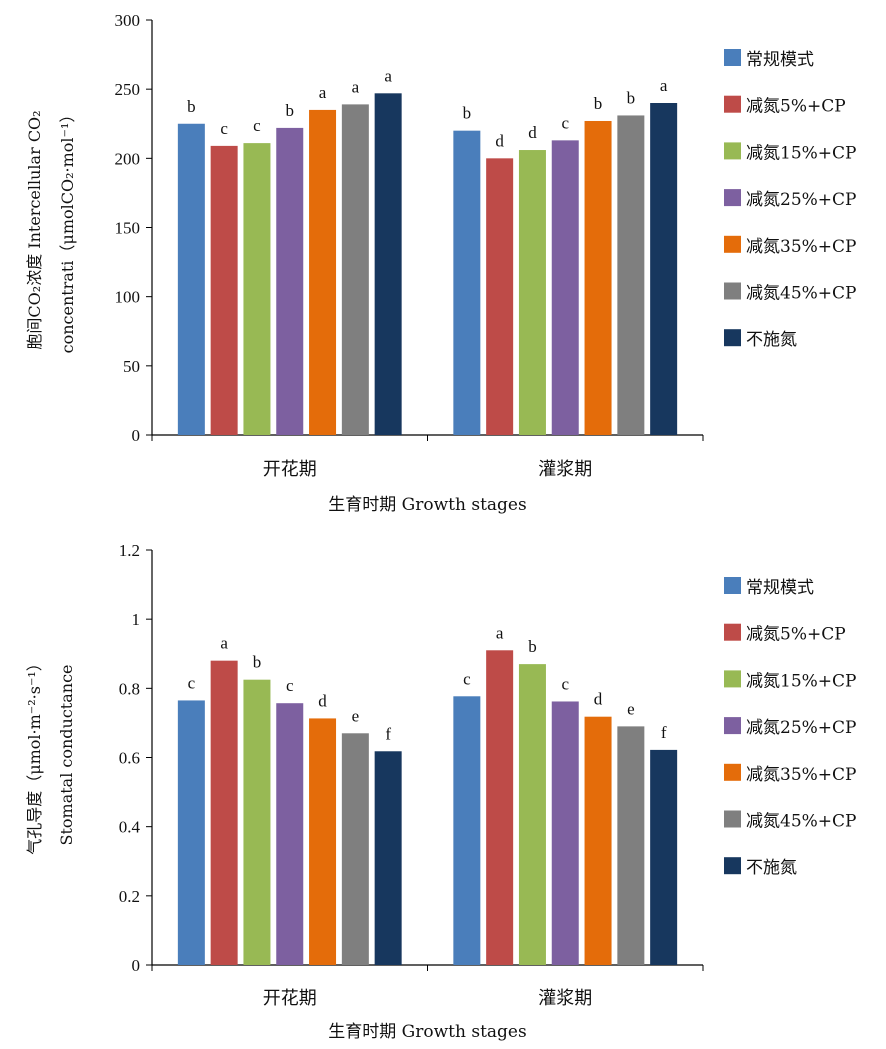 The image size is (886, 1049). I want to click on chart-1-ytick-label: 0, so click(136, 435).